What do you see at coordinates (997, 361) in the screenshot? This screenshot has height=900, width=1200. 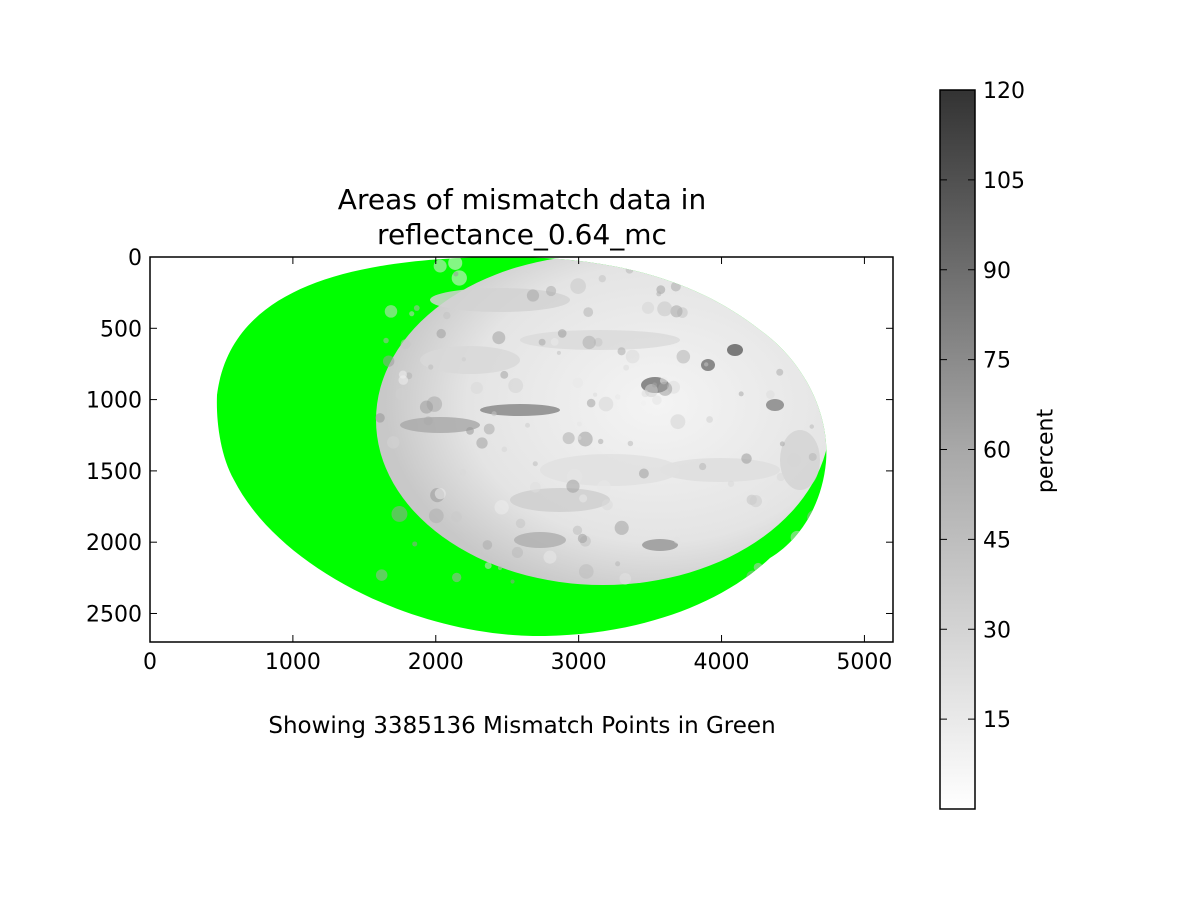 I see `colorbar-tick-label: 75` at bounding box center [997, 361].